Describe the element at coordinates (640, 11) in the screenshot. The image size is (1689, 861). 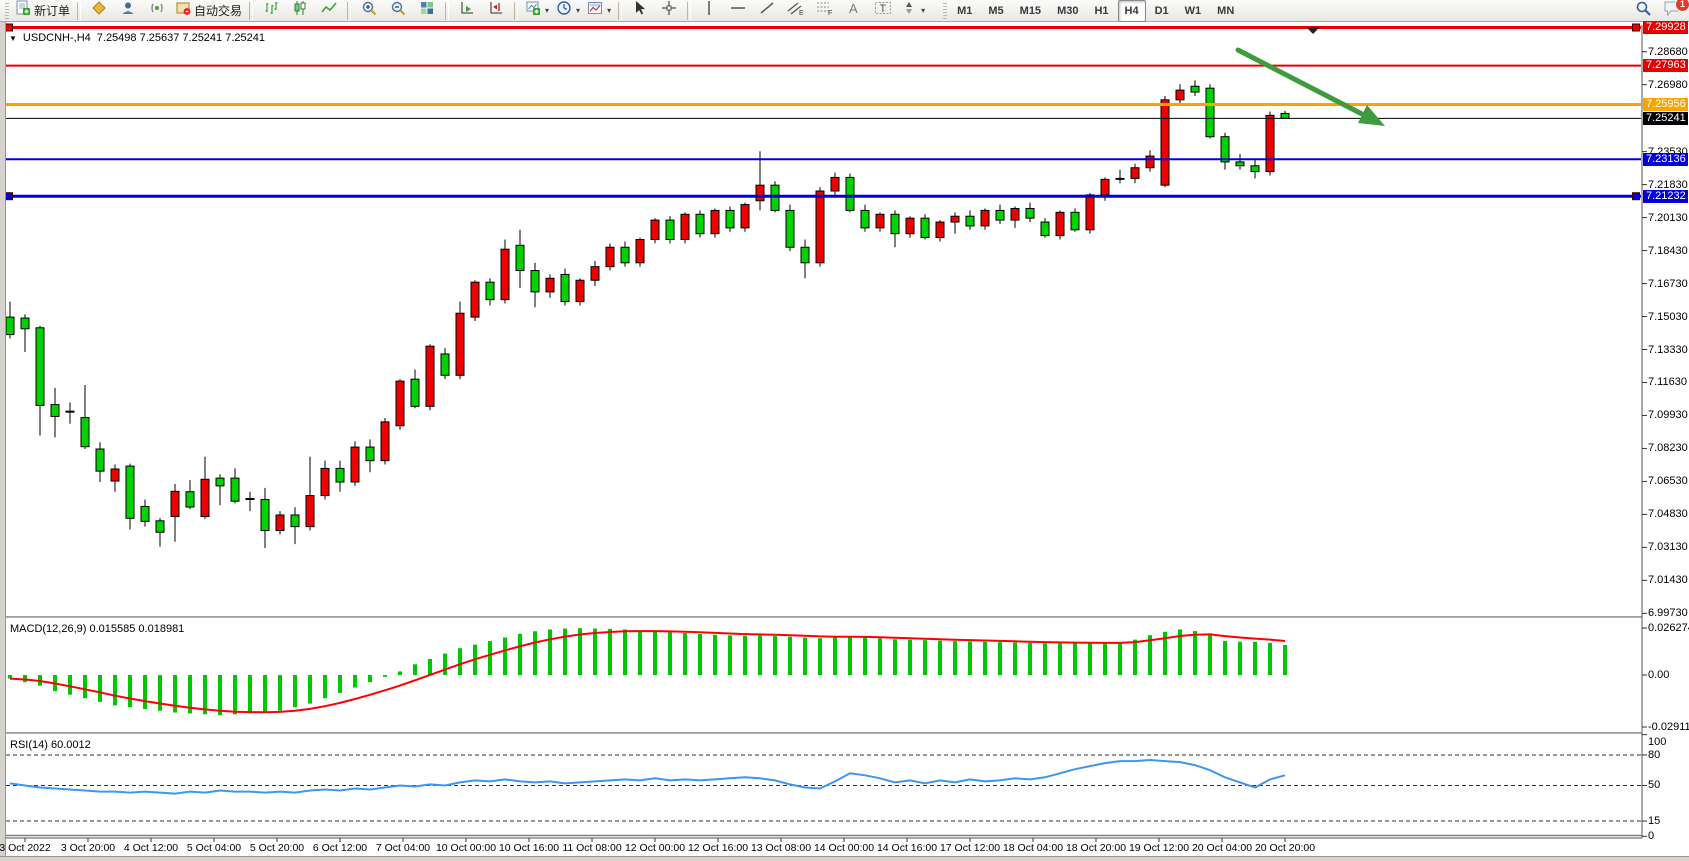
I see `cursor-button` at that location.